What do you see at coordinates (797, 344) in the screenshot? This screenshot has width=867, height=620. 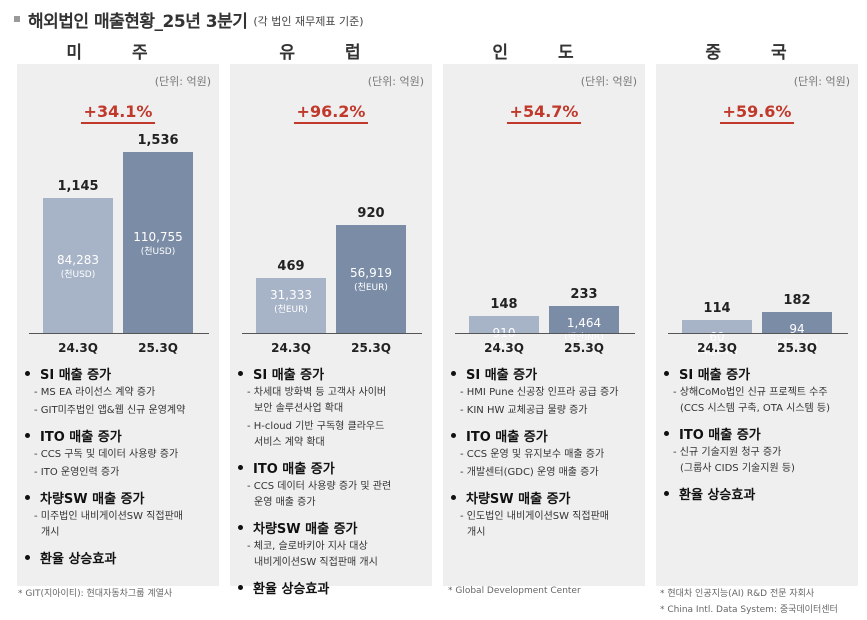 I see `local-currency: (백만CNY)` at bounding box center [797, 344].